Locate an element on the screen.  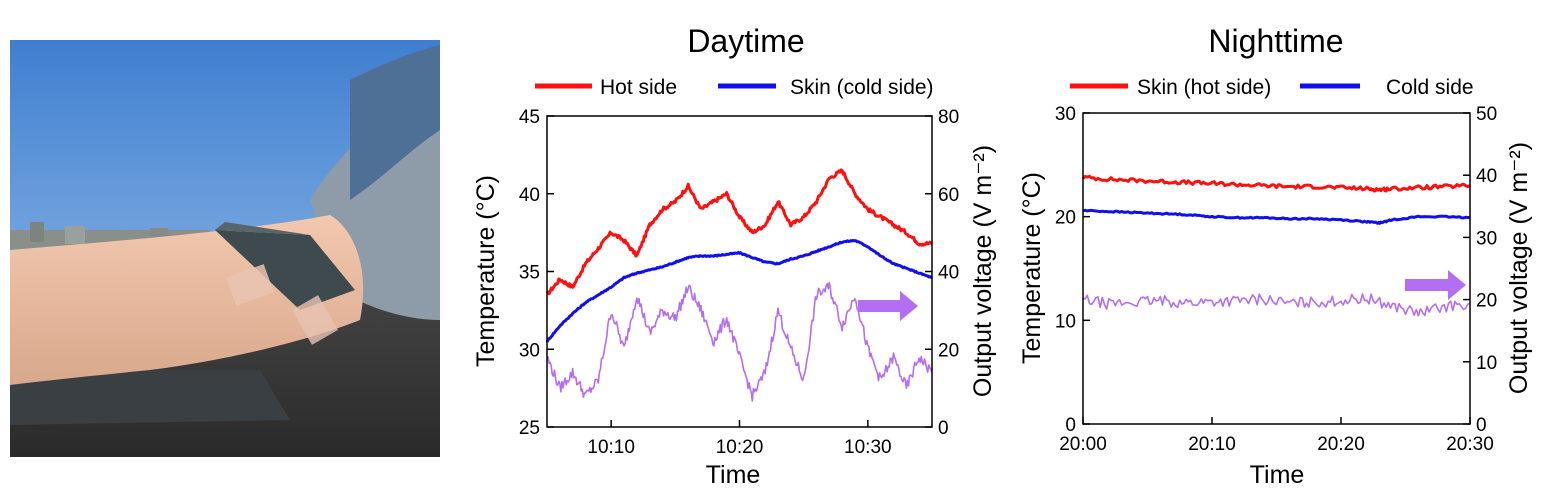
x-tick-label: 20:00 is located at coordinates (1083, 444).